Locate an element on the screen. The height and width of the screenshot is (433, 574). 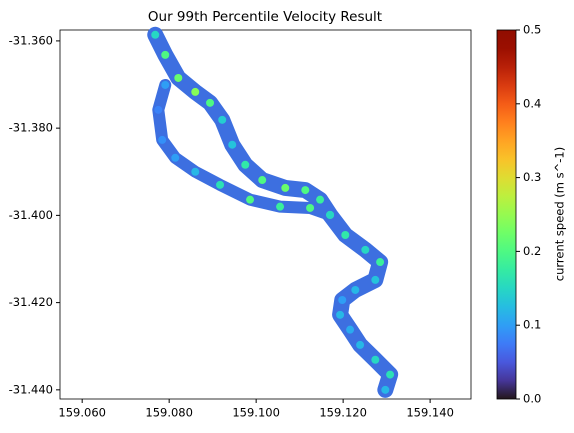
chart-title: Our 99th Percentile Velocity Result is located at coordinates (265, 17).